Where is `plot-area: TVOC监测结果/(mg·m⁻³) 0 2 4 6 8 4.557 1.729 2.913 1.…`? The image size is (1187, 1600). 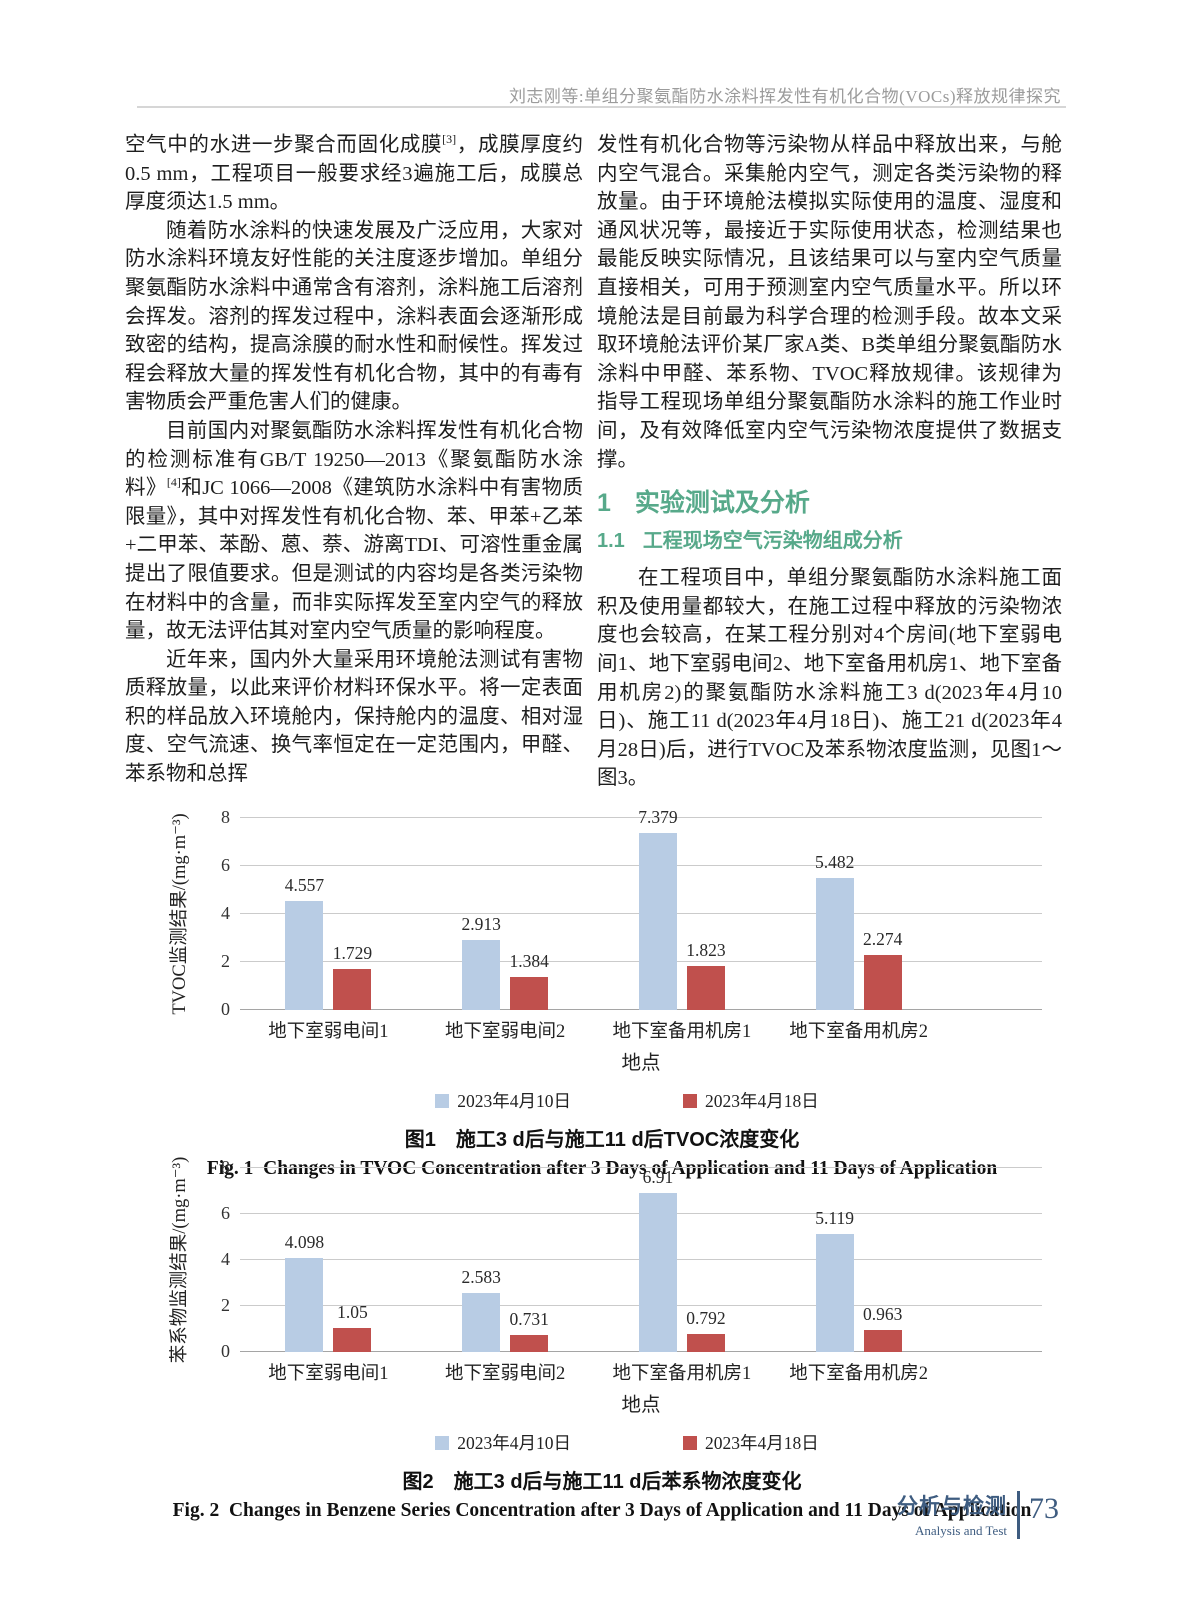 plot-area: TVOC监测结果/(mg·m⁻³) 0 2 4 6 8 4.557 1.729 2.913 1.… is located at coordinates (606, 913).